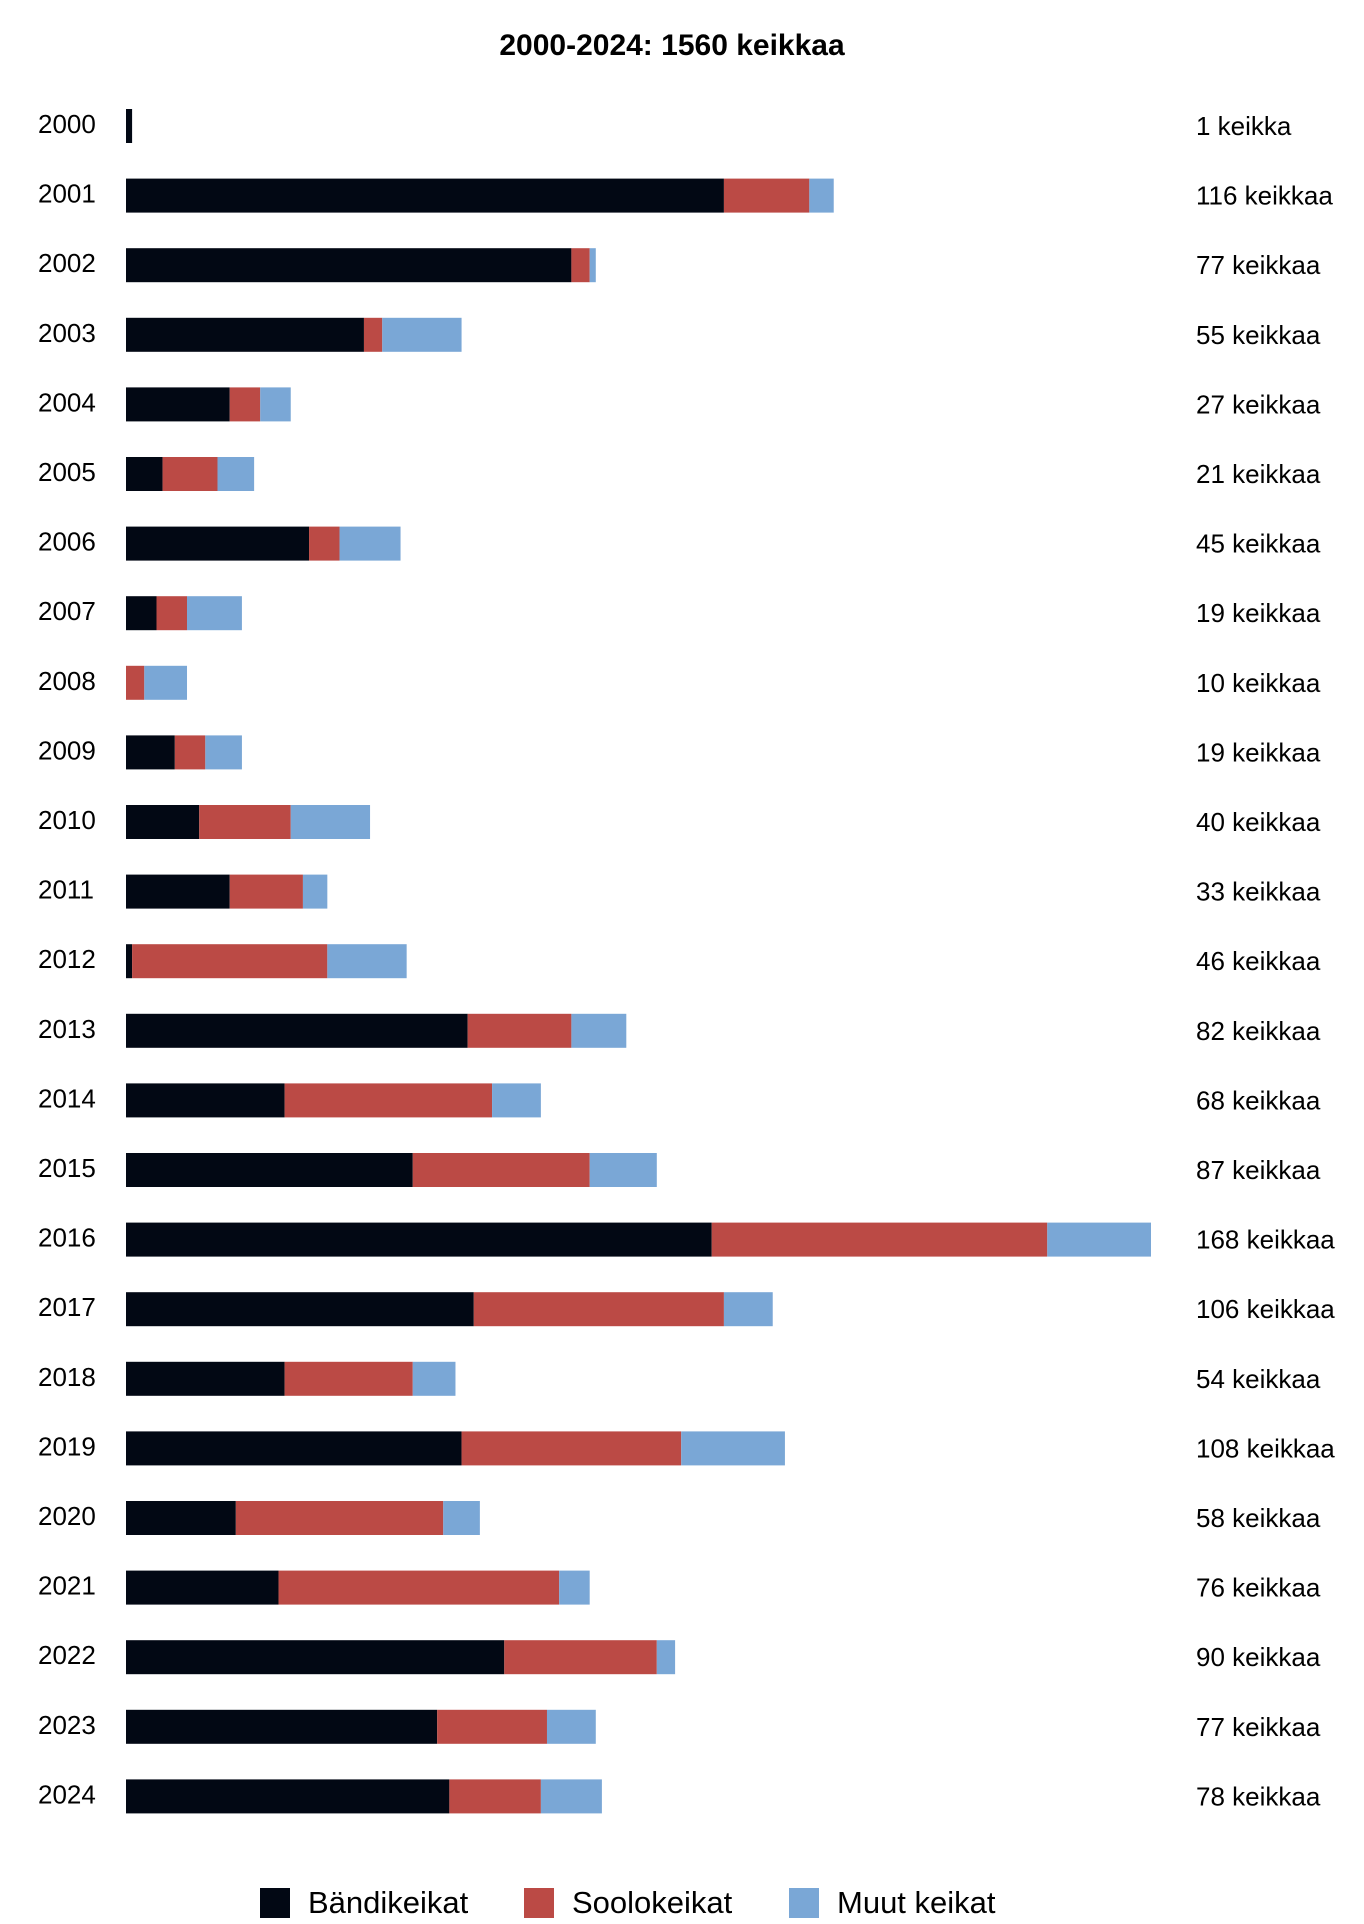 This screenshot has height=1924, width=1364. What do you see at coordinates (679, 891) in the screenshot?
I see `bar-row-2011: 2011 33 keikkaa` at bounding box center [679, 891].